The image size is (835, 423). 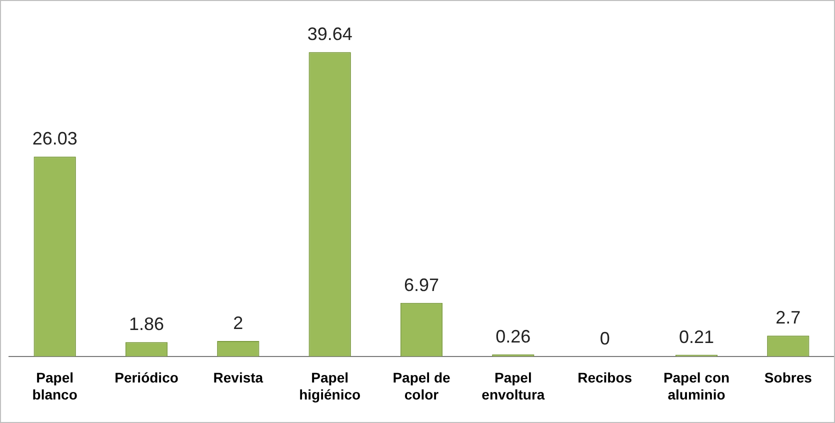 What do you see at coordinates (696, 336) in the screenshot?
I see `data-label: 0.21` at bounding box center [696, 336].